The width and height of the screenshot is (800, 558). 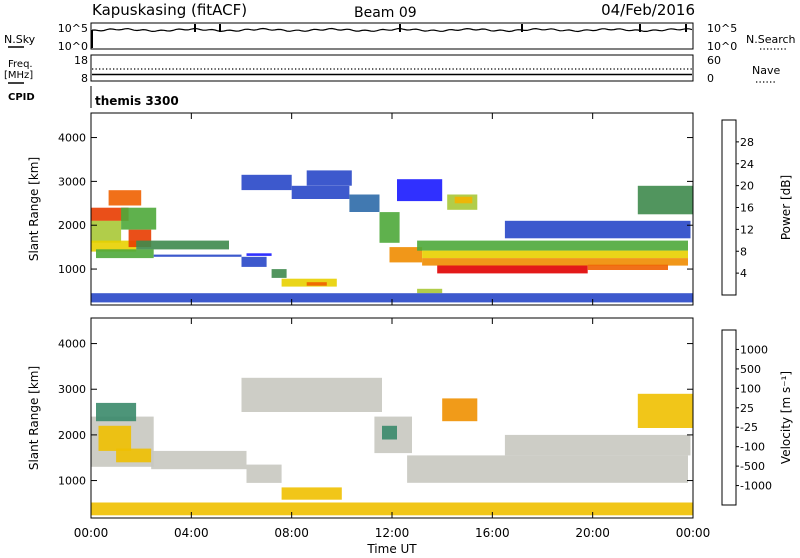 I want to click on colorbar-tick-label: 24, so click(x=747, y=164).